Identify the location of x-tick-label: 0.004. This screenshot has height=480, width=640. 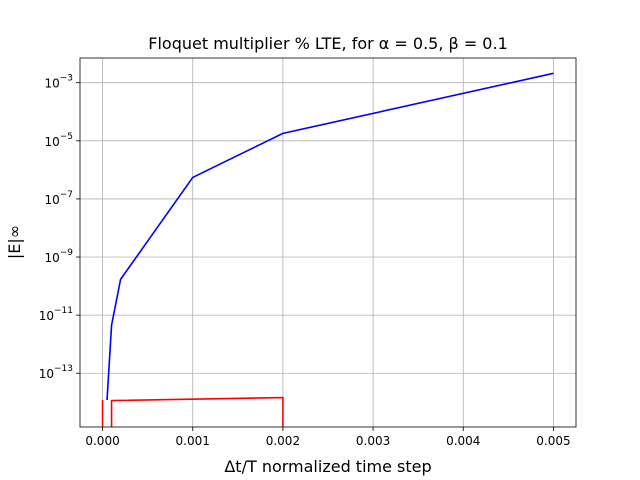
(463, 441).